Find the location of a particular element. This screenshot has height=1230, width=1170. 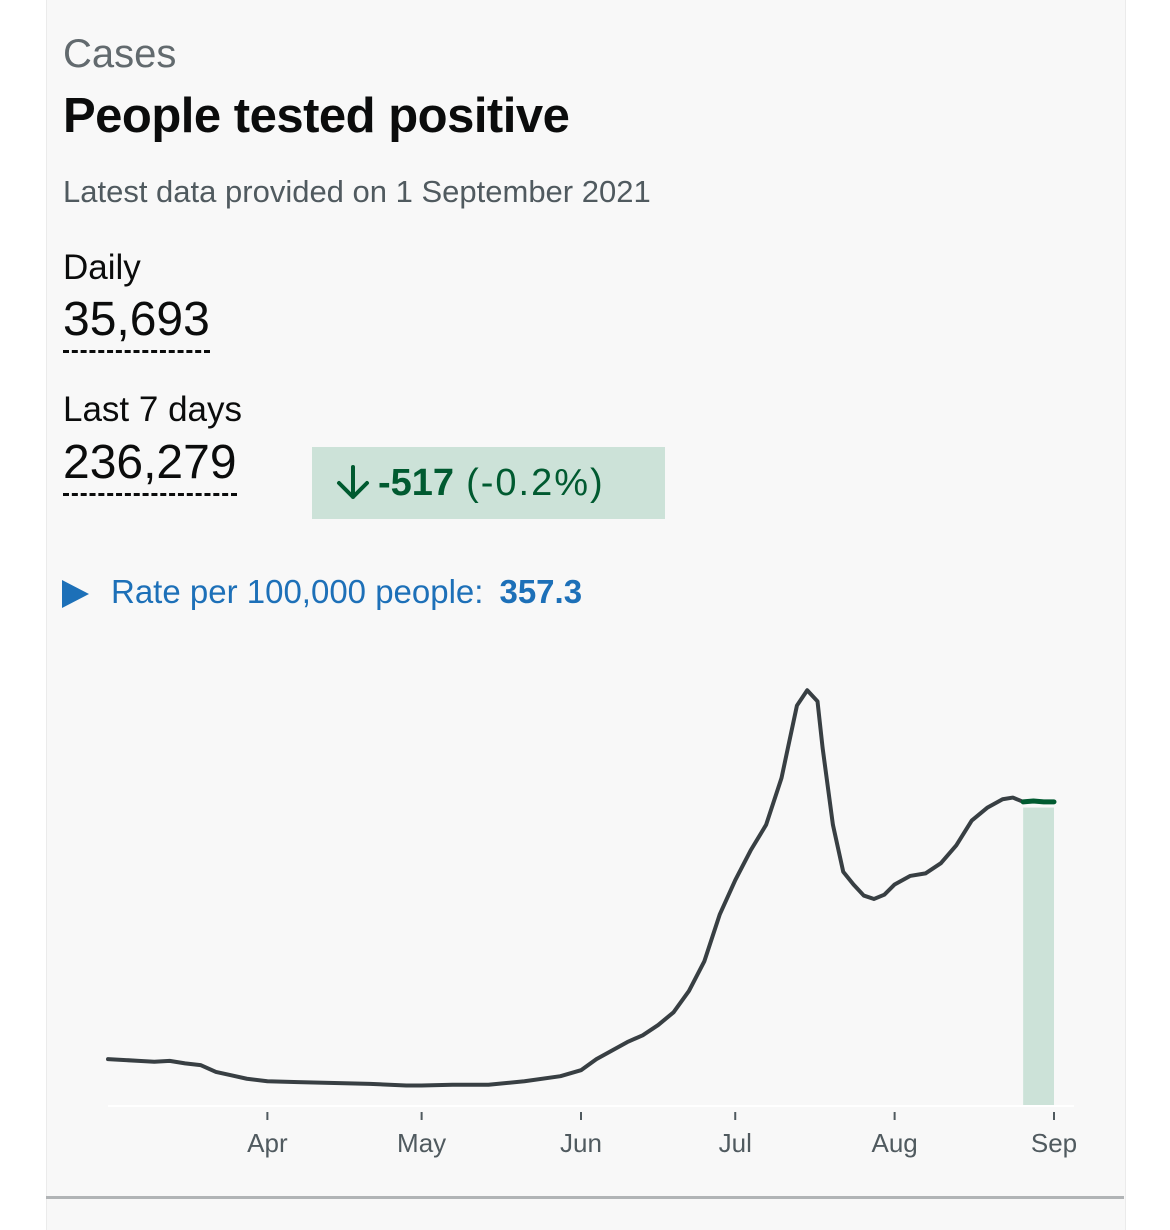

x-tick-label: Jun is located at coordinates (581, 1143).